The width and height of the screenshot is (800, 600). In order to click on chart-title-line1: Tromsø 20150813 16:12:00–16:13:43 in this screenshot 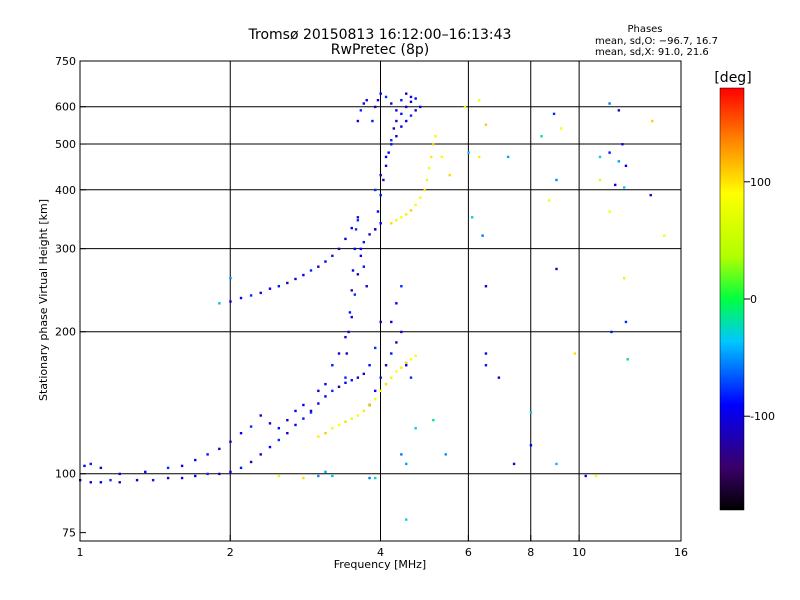, I will do `click(380, 35)`.